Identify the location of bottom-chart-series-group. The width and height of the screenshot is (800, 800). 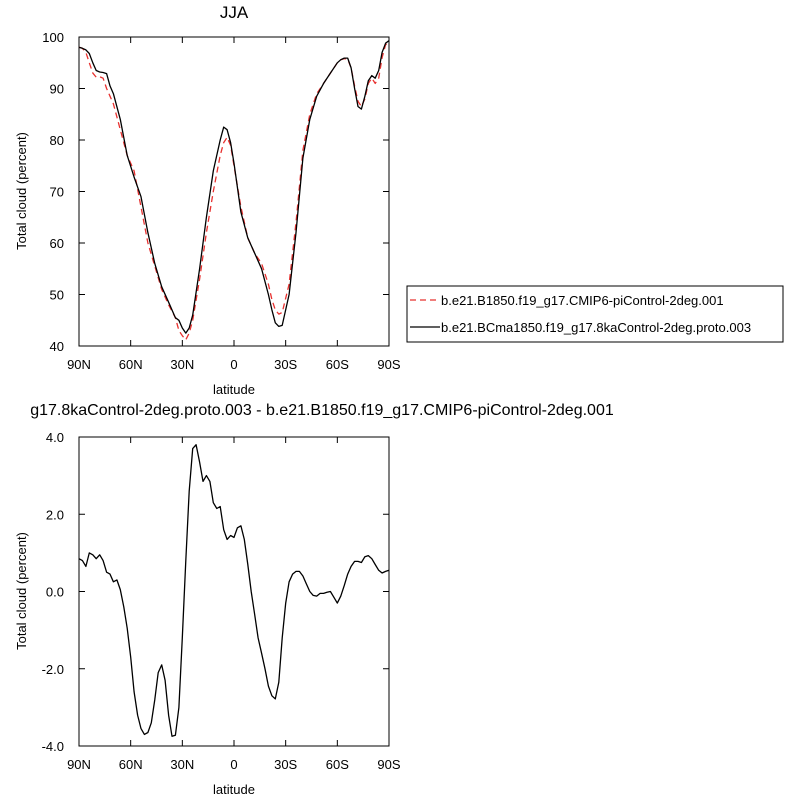
(234, 590).